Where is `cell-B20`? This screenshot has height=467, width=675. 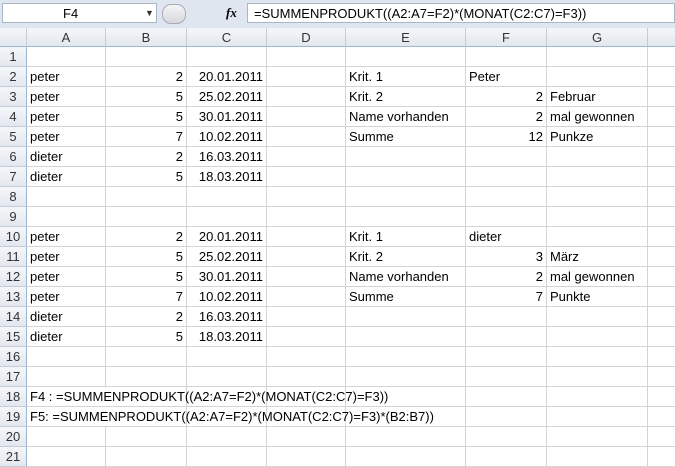 cell-B20 is located at coordinates (146, 437).